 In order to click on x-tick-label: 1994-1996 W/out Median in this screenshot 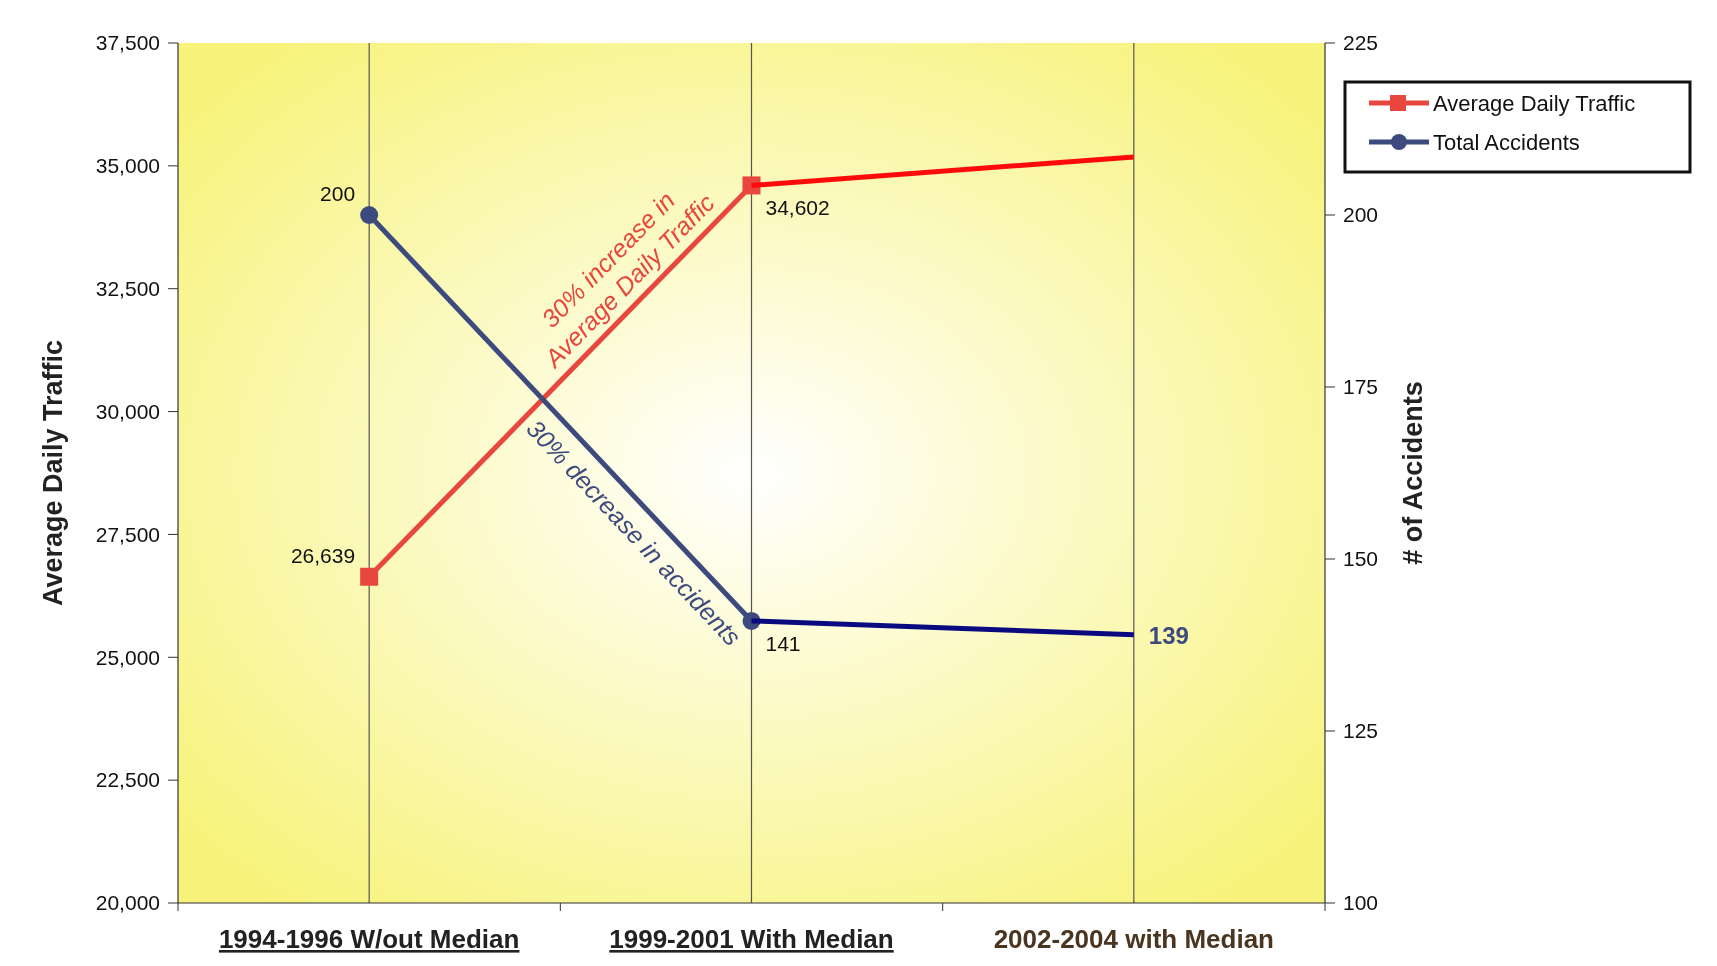, I will do `click(369, 939)`.